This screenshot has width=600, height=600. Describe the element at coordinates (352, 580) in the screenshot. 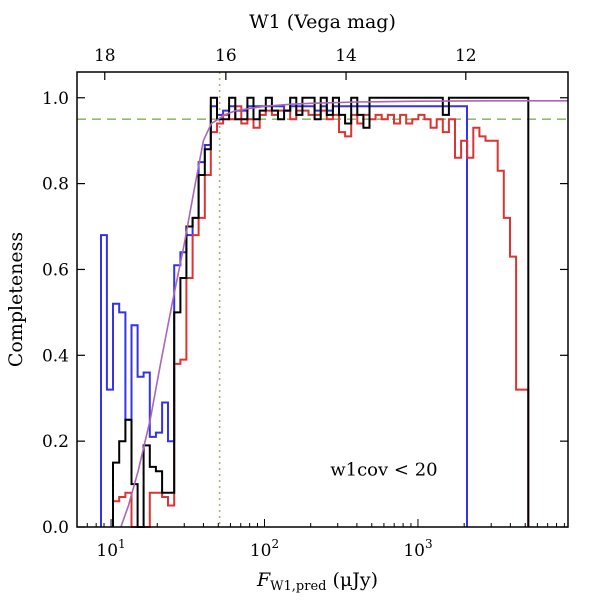

I see `x-axis-title-unit: (μJy)` at that location.